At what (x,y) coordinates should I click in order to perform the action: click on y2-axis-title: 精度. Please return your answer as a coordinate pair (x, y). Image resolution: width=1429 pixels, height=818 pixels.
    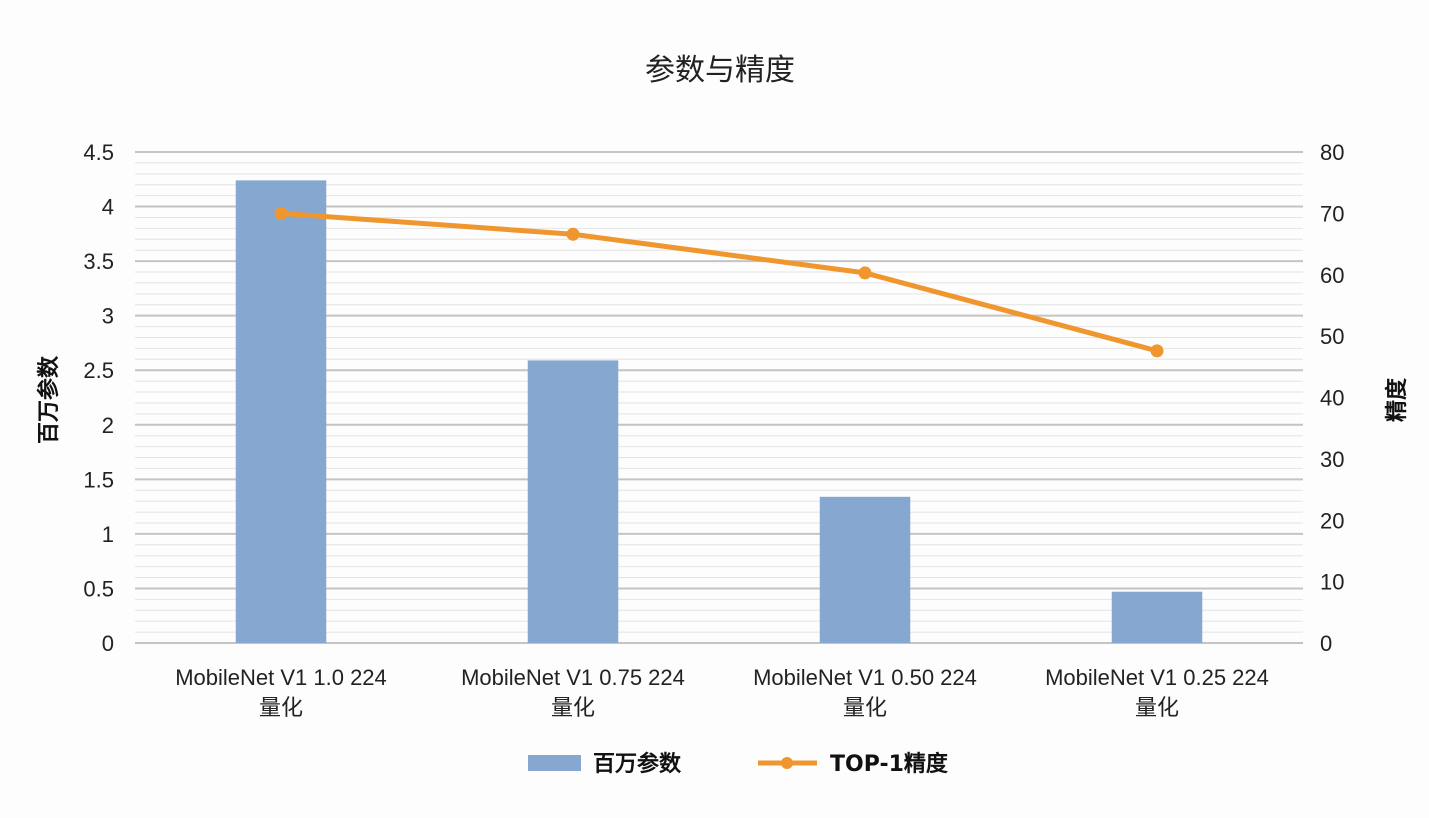
    Looking at the image, I should click on (1397, 399).